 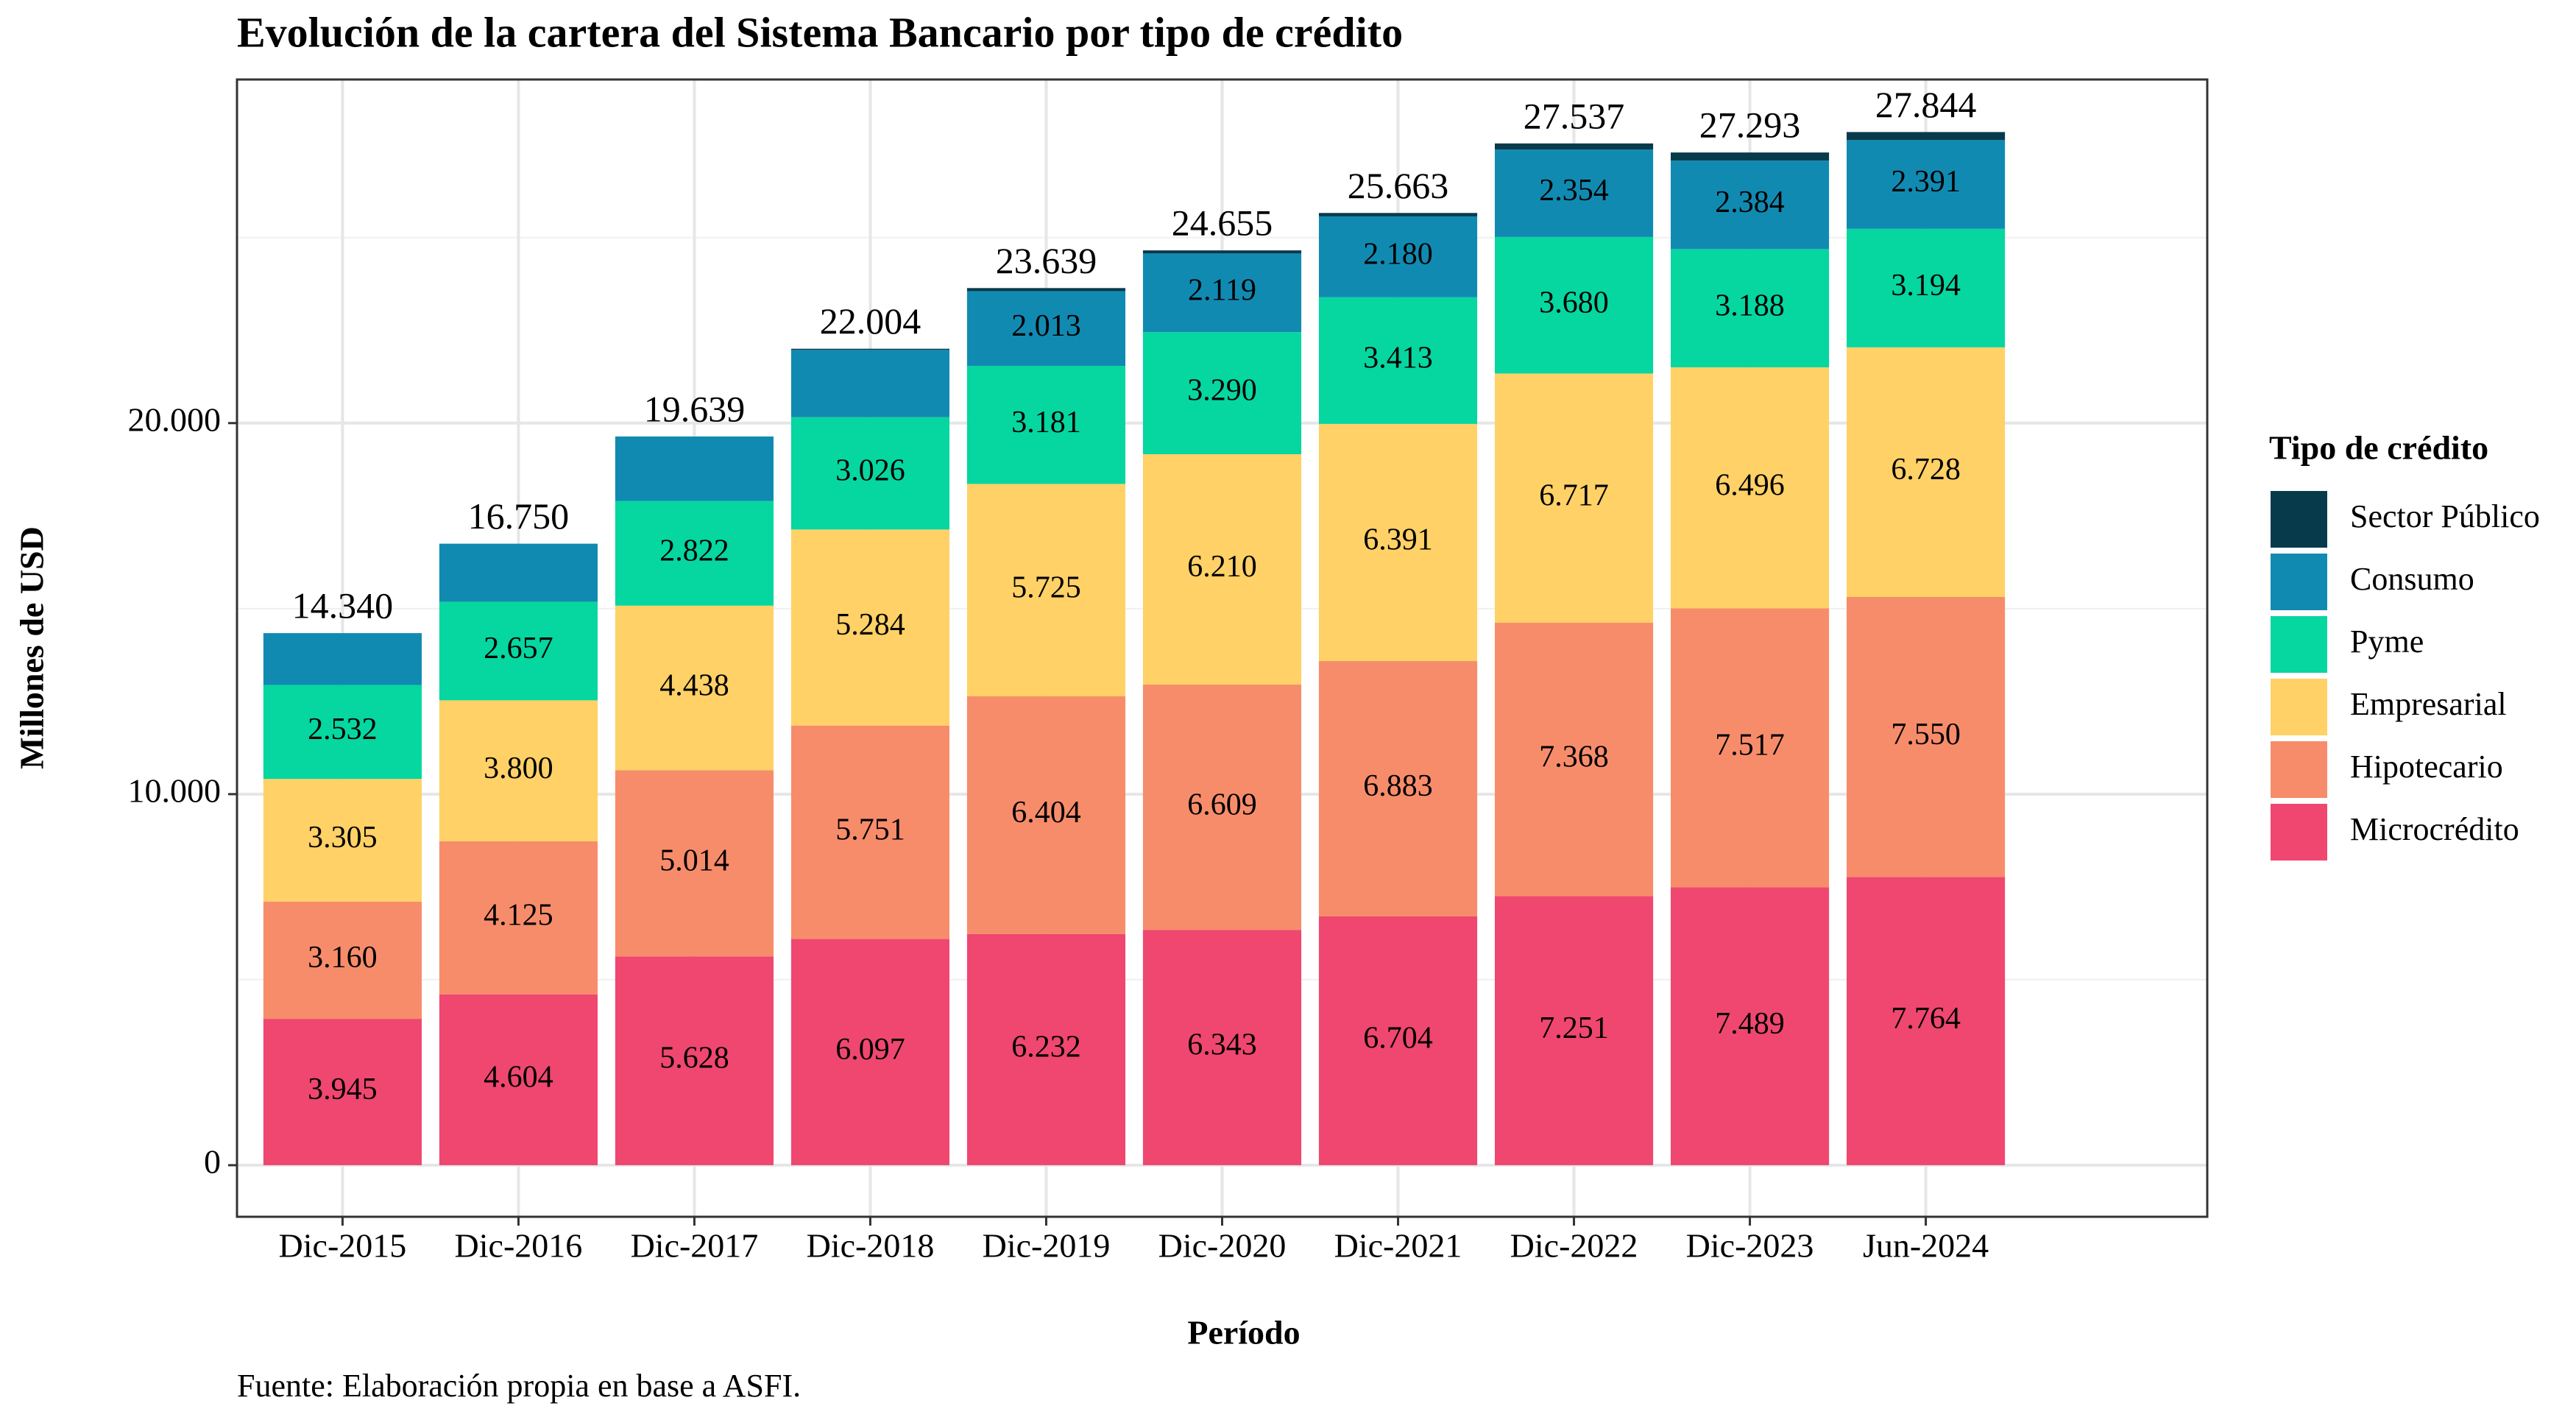 What do you see at coordinates (1222, 1246) in the screenshot?
I see `x-tick-label: Dic-2020` at bounding box center [1222, 1246].